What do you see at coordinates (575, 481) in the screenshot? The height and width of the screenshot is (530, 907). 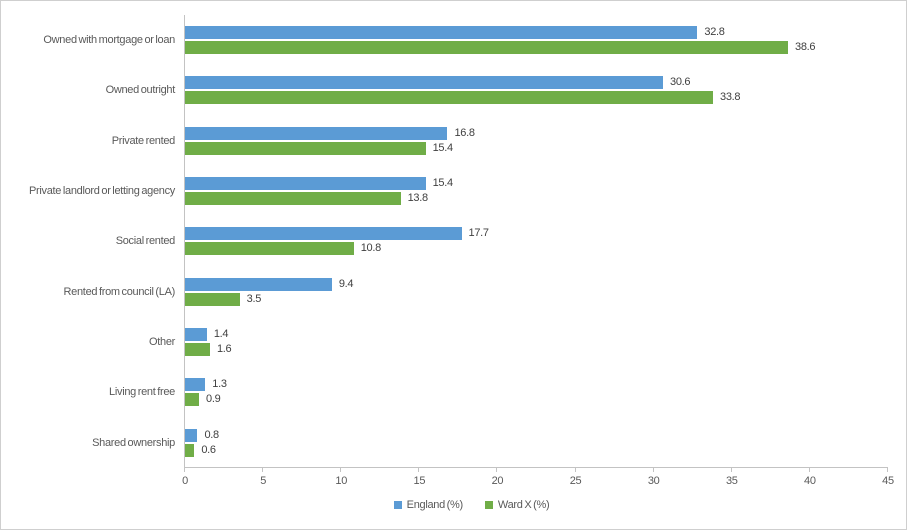 I see `x-axis-tick-label: 25` at bounding box center [575, 481].